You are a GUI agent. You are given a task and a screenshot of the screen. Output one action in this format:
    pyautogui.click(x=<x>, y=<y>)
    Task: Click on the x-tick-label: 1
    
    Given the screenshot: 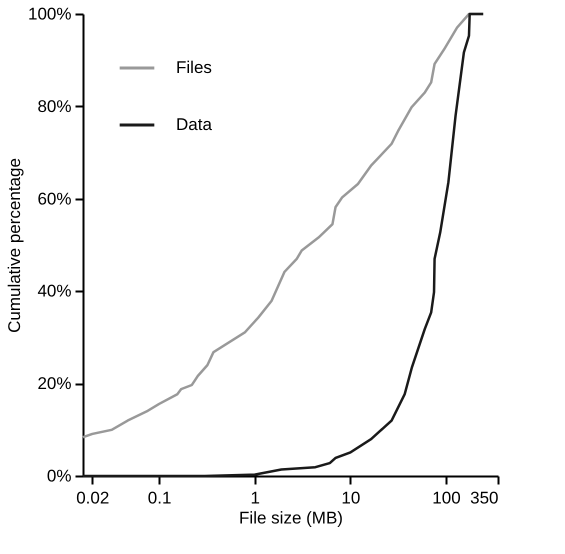 What is the action you would take?
    pyautogui.click(x=255, y=498)
    